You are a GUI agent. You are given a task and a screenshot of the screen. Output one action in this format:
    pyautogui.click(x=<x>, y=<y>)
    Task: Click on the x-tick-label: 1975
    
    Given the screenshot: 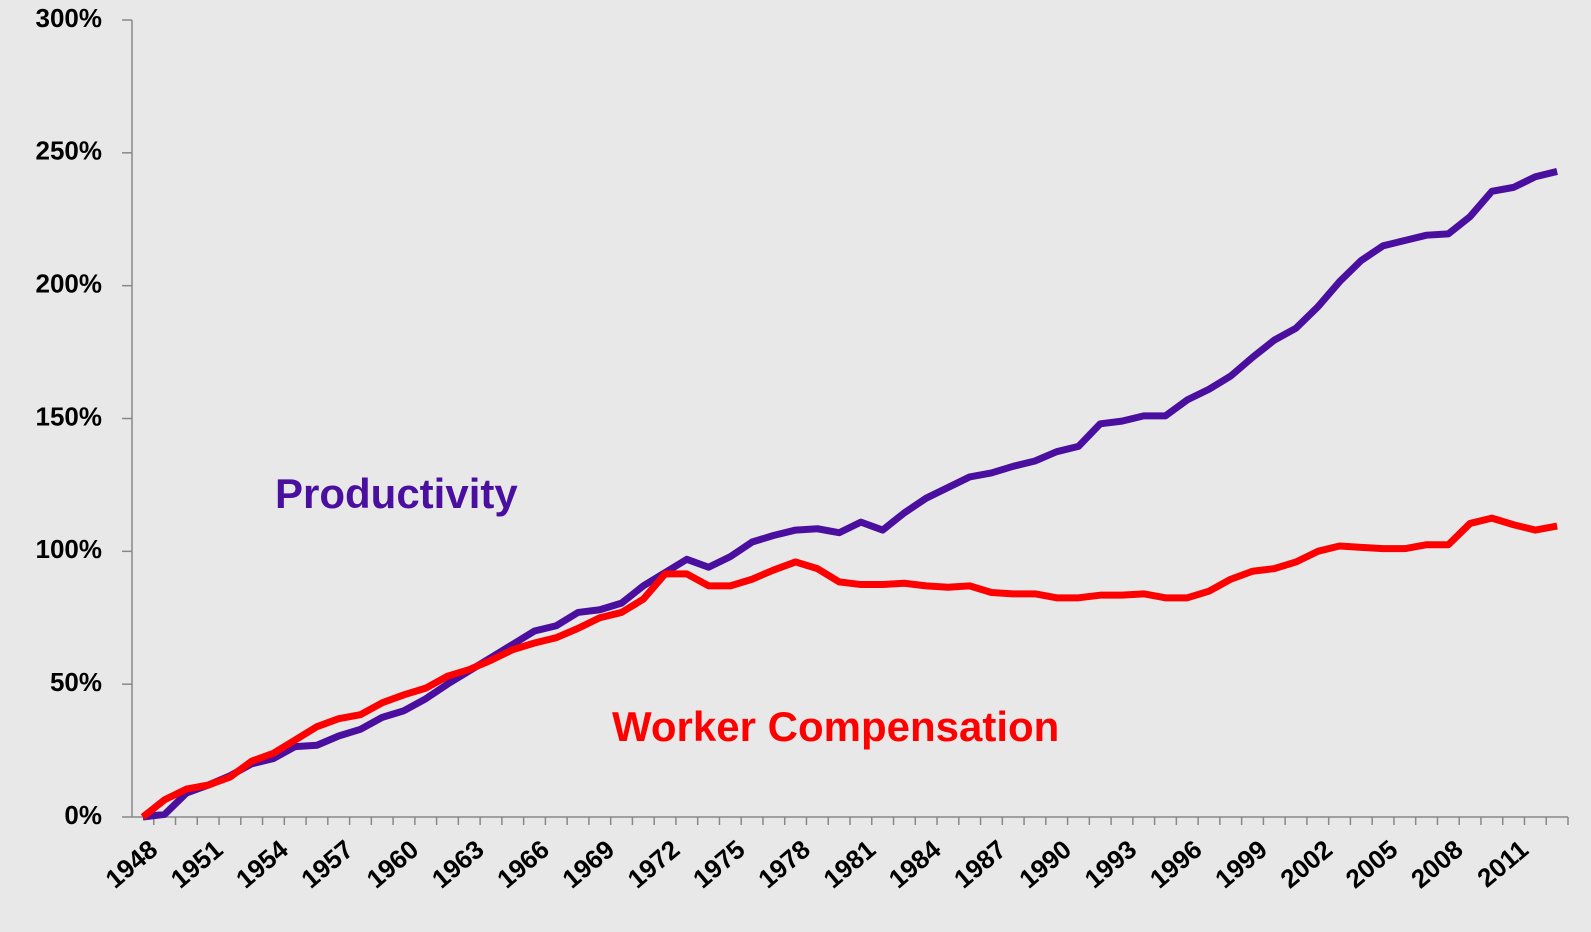 What is the action you would take?
    pyautogui.click(x=719, y=864)
    